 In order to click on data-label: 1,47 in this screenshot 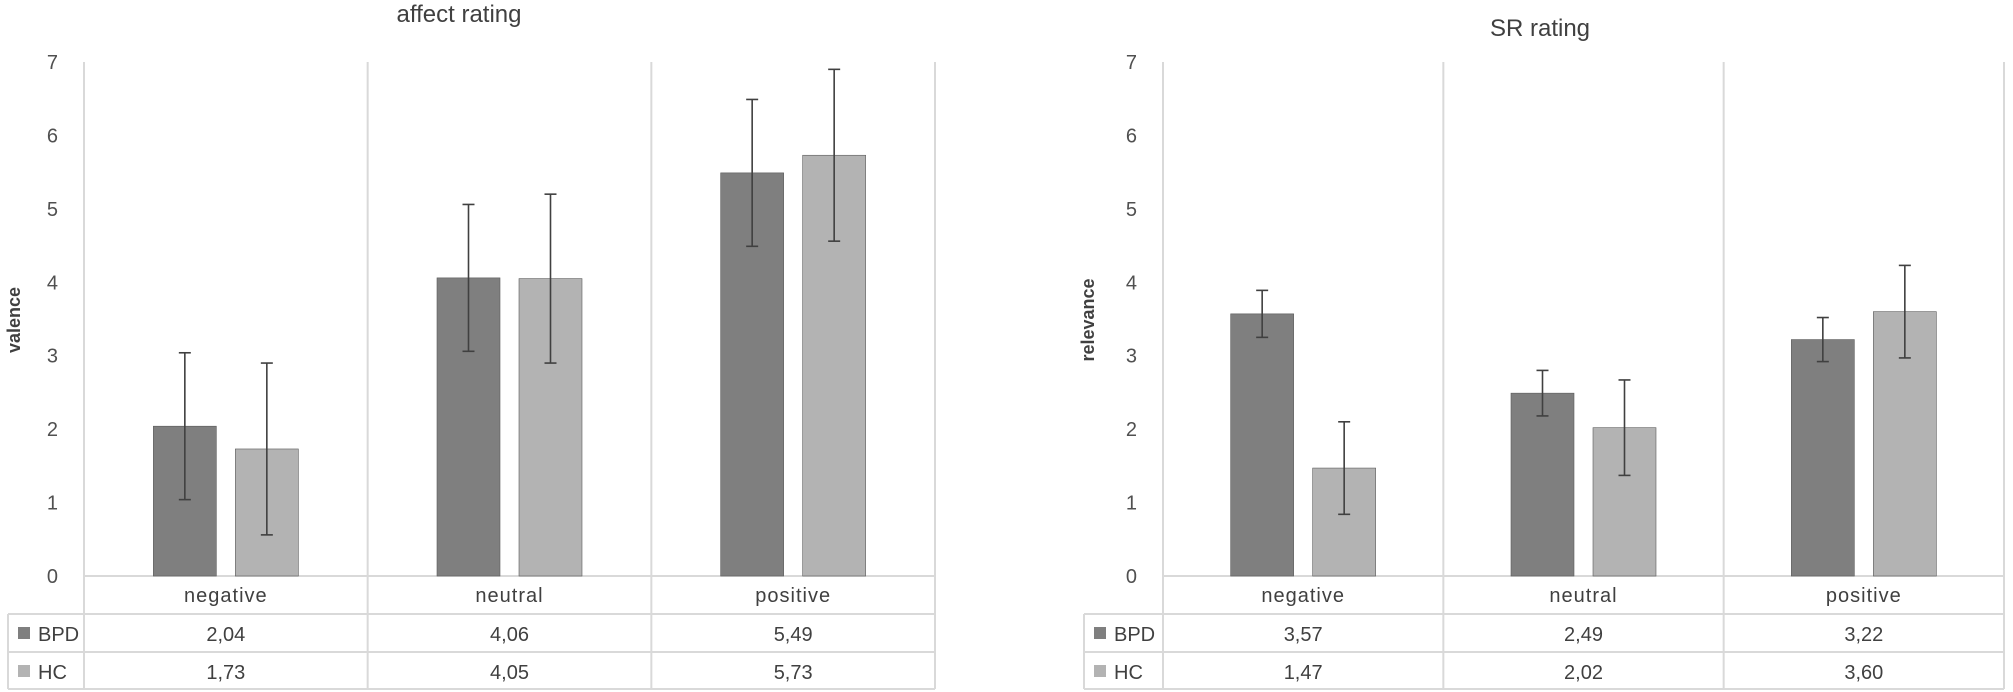, I will do `click(1303, 673)`.